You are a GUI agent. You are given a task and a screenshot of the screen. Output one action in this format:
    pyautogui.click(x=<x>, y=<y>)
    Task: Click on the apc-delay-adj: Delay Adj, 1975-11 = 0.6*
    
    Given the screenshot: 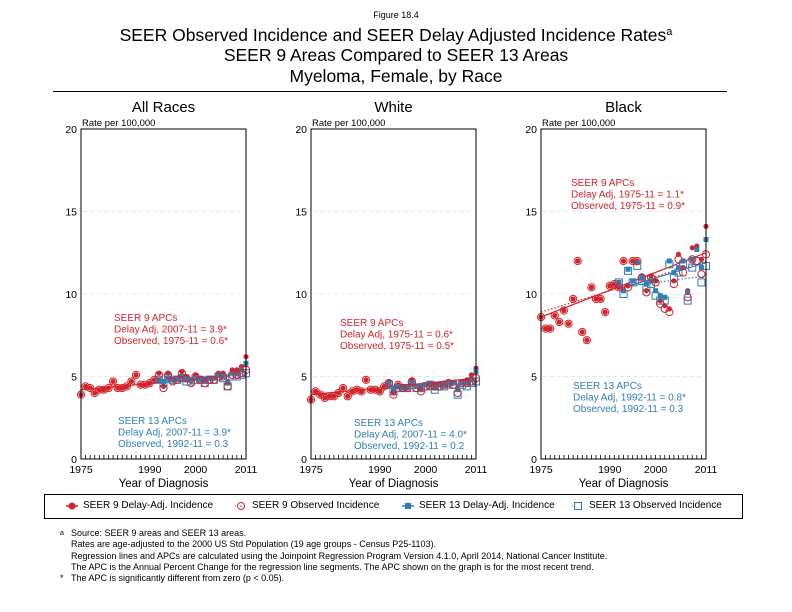 What is the action you would take?
    pyautogui.click(x=396, y=335)
    